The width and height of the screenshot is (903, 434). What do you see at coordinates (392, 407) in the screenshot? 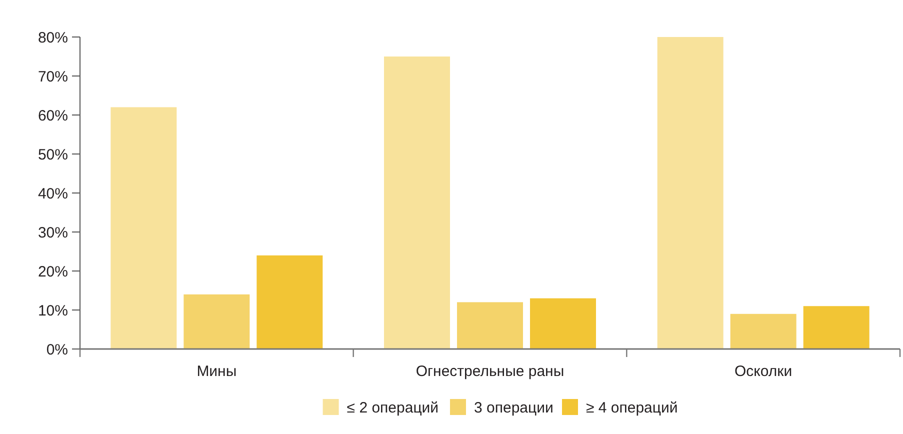
I see `legend-label: ≤ 2 операций` at bounding box center [392, 407].